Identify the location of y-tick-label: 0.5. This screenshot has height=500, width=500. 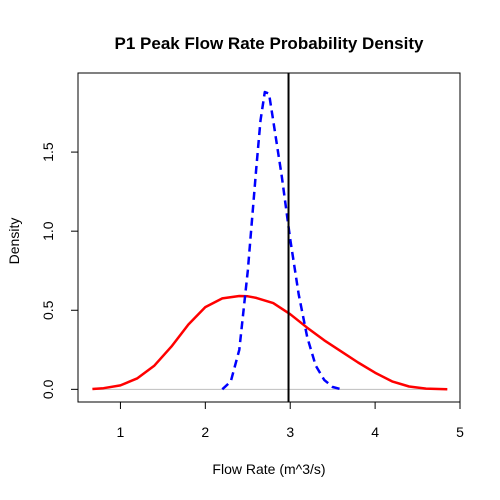
(48, 310).